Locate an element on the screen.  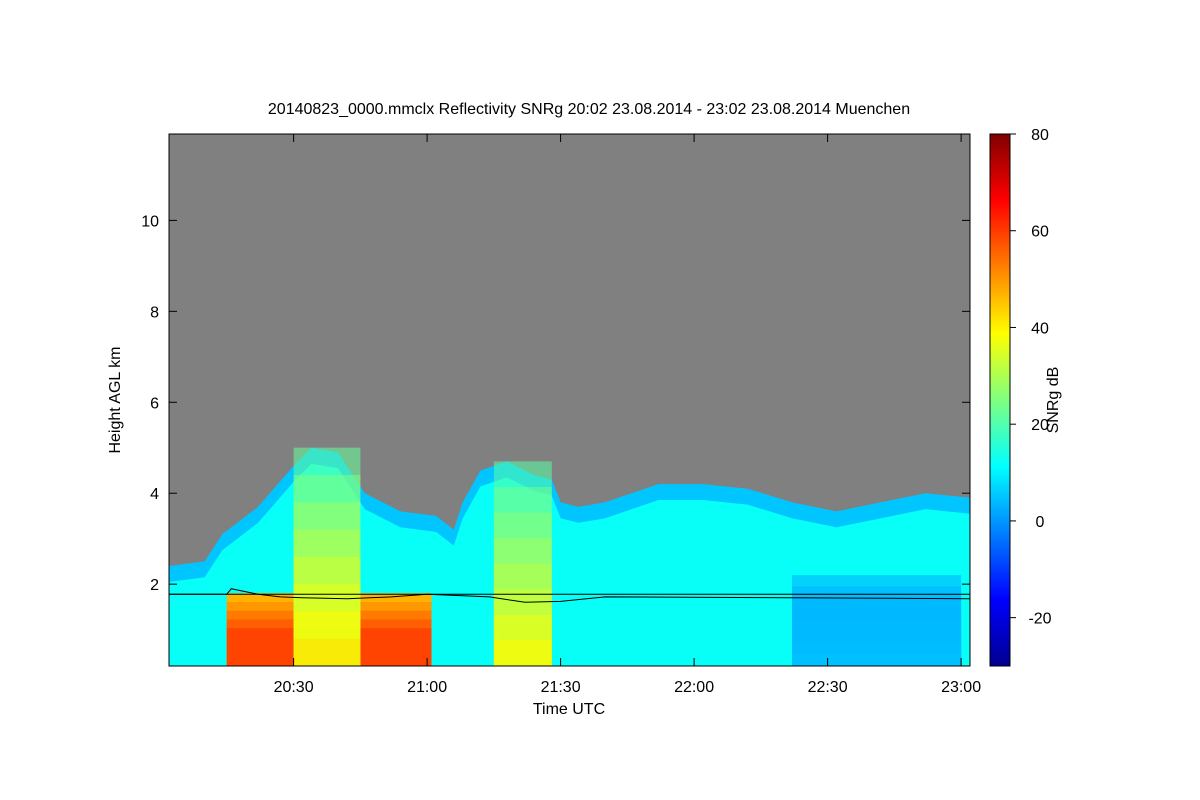
y-tick-label-1: 4 is located at coordinates (154, 494).